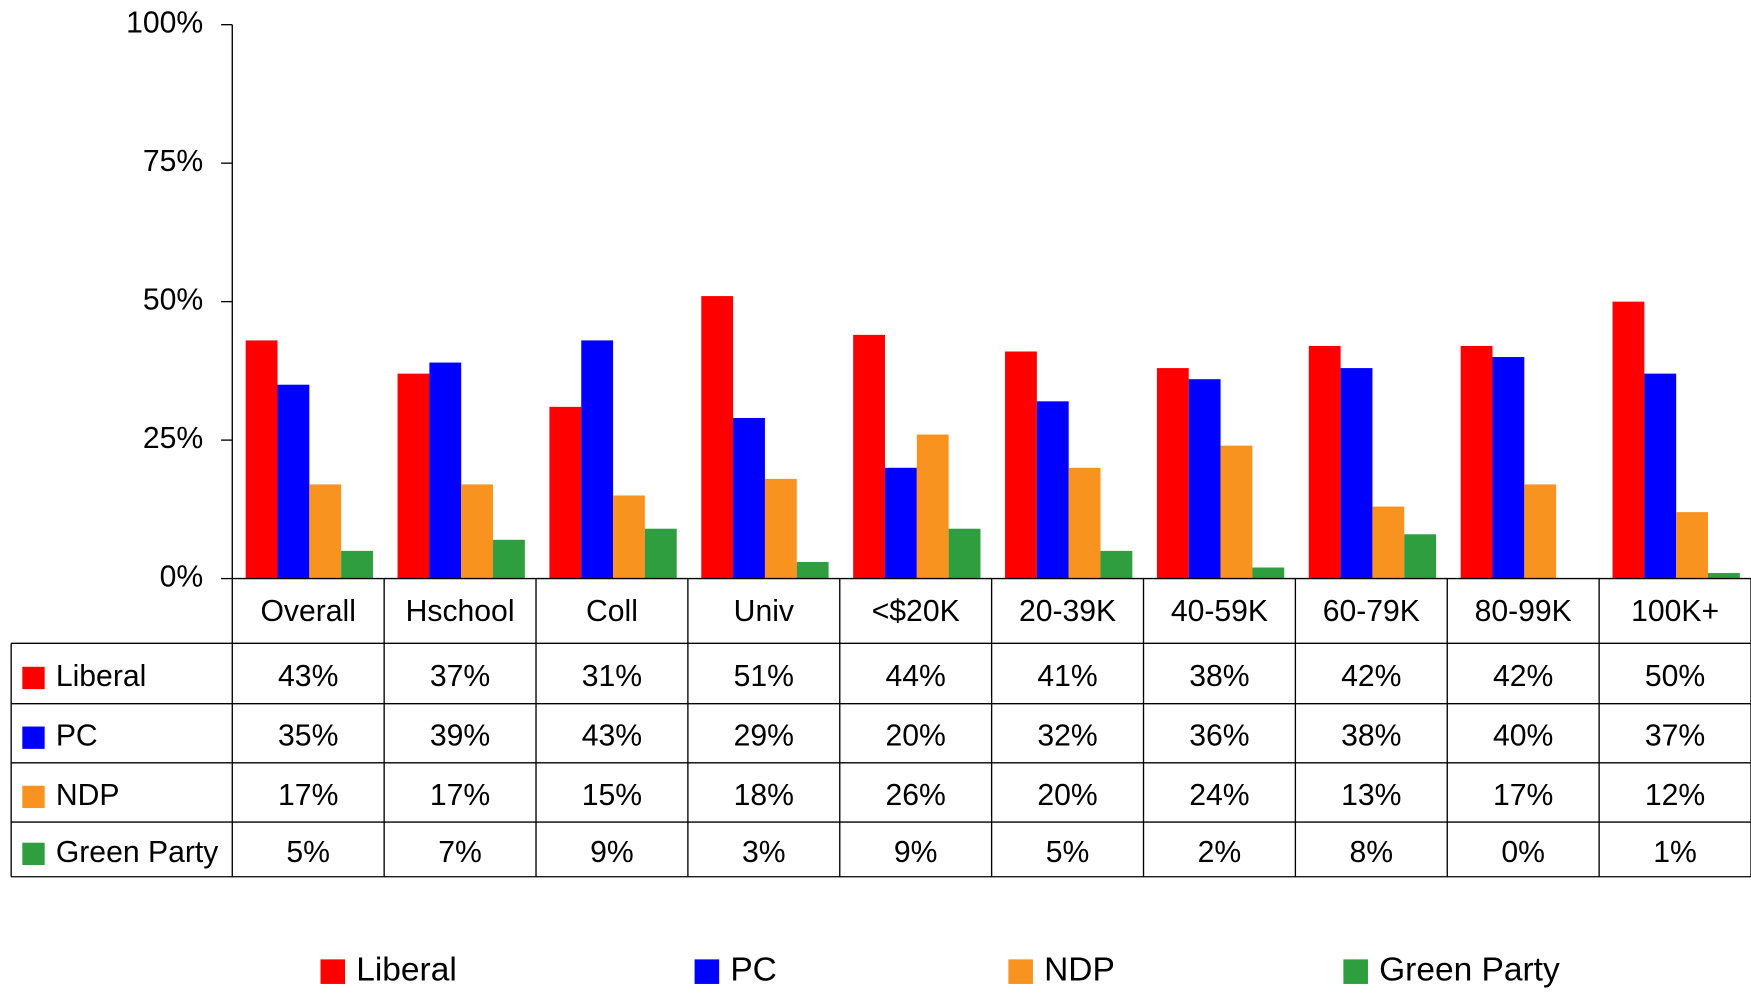 The image size is (1751, 993). What do you see at coordinates (1523, 736) in the screenshot?
I see `table-cell: 40%` at bounding box center [1523, 736].